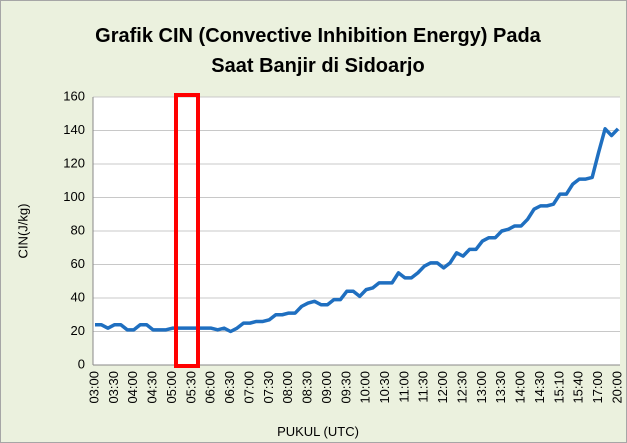 The image size is (627, 443). I want to click on x-tick-label: 15:10, so click(558, 387).